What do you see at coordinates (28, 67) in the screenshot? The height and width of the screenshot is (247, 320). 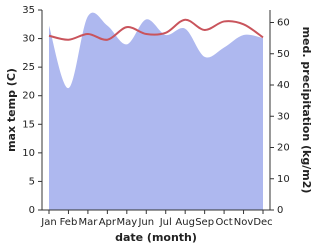 I see `y-tick-label: 25` at bounding box center [28, 67].